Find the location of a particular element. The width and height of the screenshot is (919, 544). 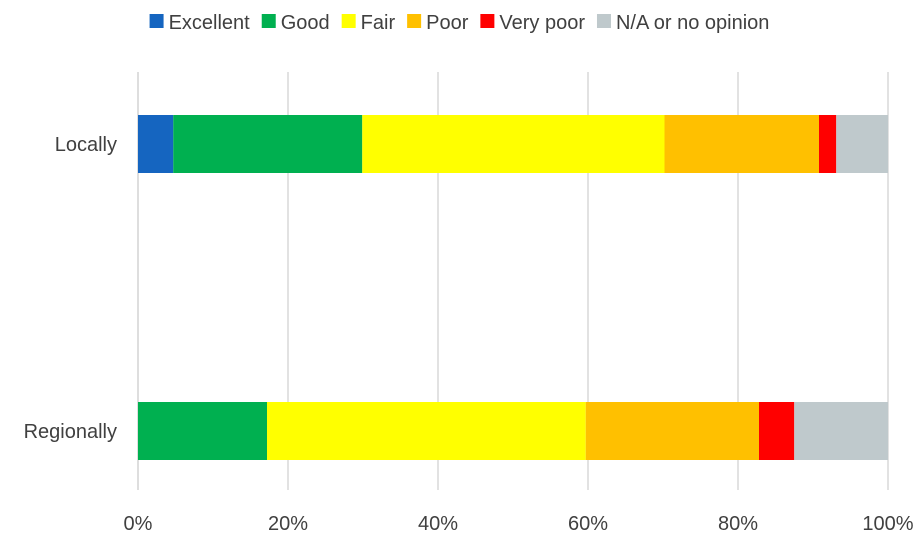

legend-item-good: Good is located at coordinates (295, 23).